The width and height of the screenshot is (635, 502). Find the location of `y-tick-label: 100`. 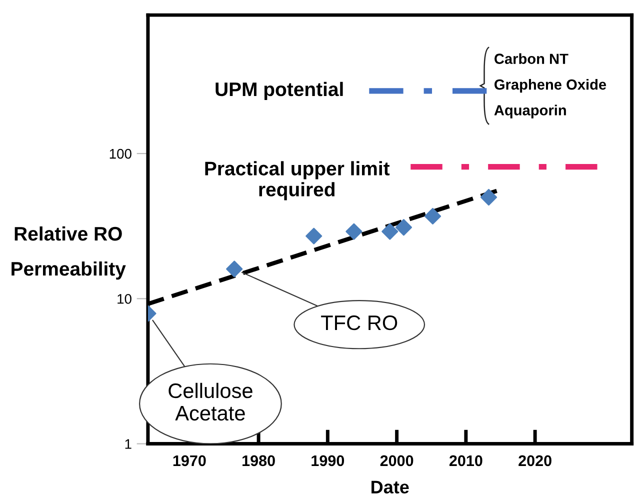

y-tick-label: 100 is located at coordinates (121, 153).